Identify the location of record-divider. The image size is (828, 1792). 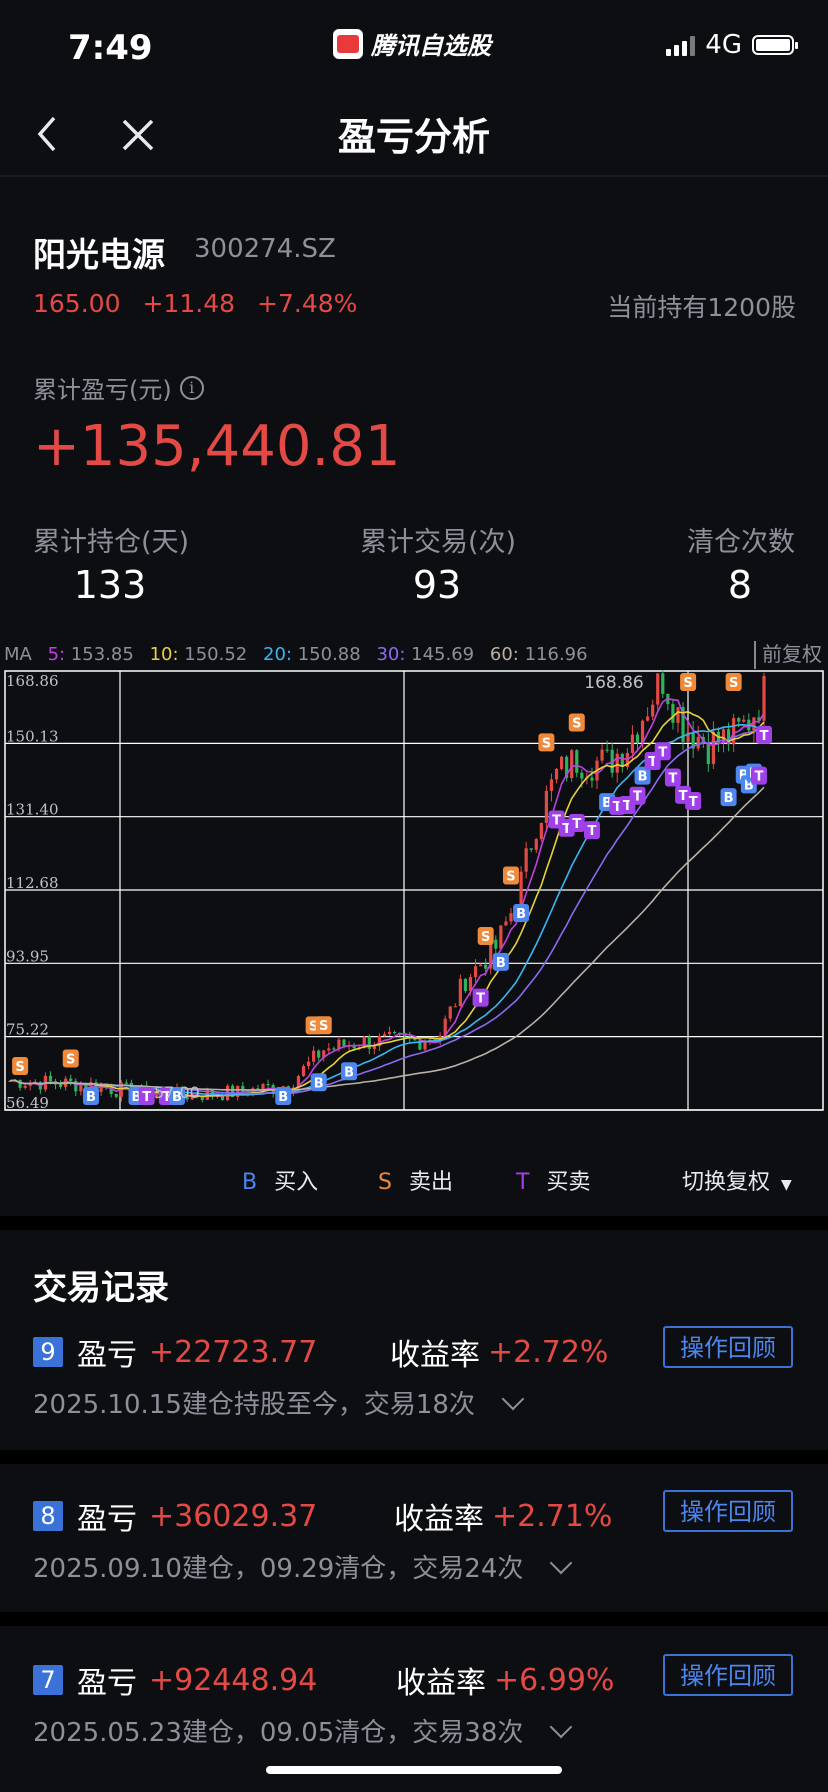
(414, 1457).